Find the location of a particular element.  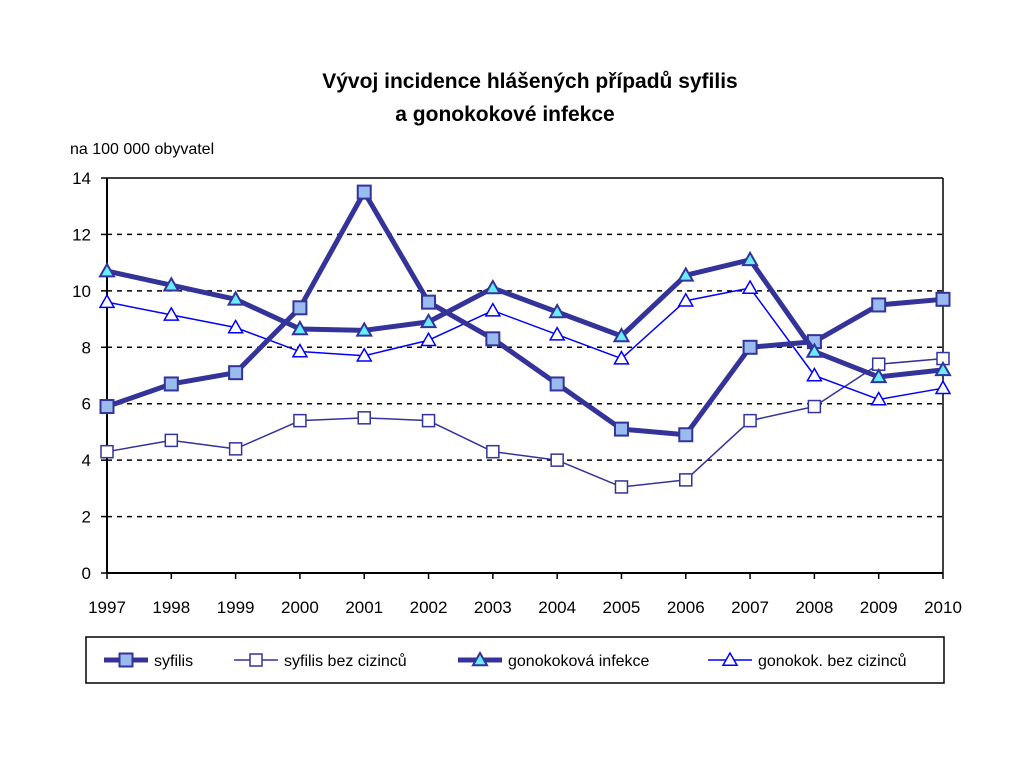

x-tick-label: 2000 is located at coordinates (300, 607).